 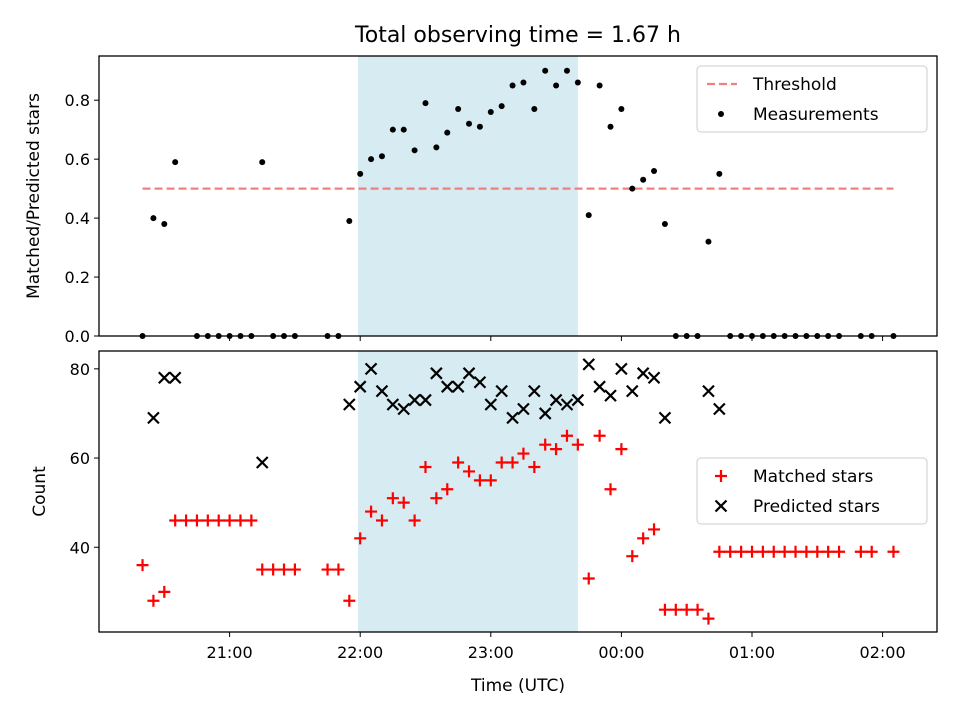 I want to click on legend-label: Matched stars, so click(x=813, y=477).